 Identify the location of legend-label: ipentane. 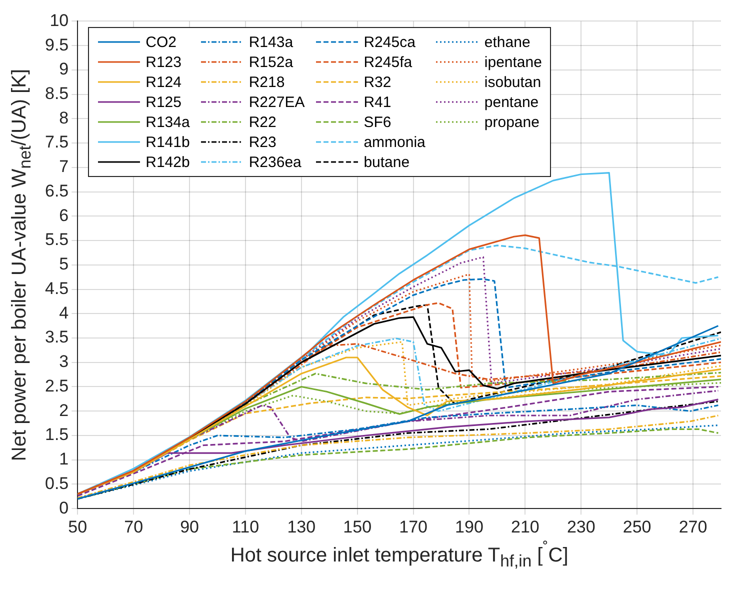
(513, 62).